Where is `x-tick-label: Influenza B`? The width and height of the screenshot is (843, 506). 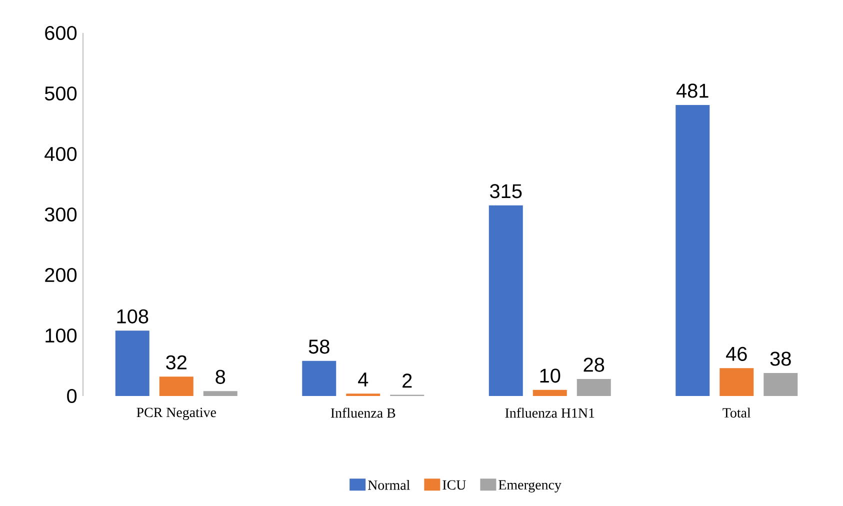 x-tick-label: Influenza B is located at coordinates (363, 413).